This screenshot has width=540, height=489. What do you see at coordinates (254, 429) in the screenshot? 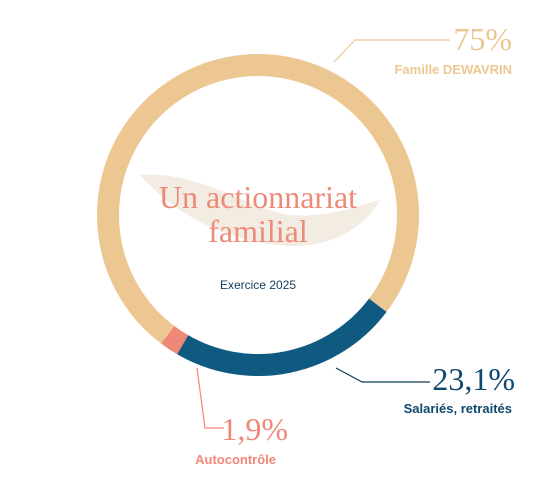
I see `value-label: 1,9%` at bounding box center [254, 429].